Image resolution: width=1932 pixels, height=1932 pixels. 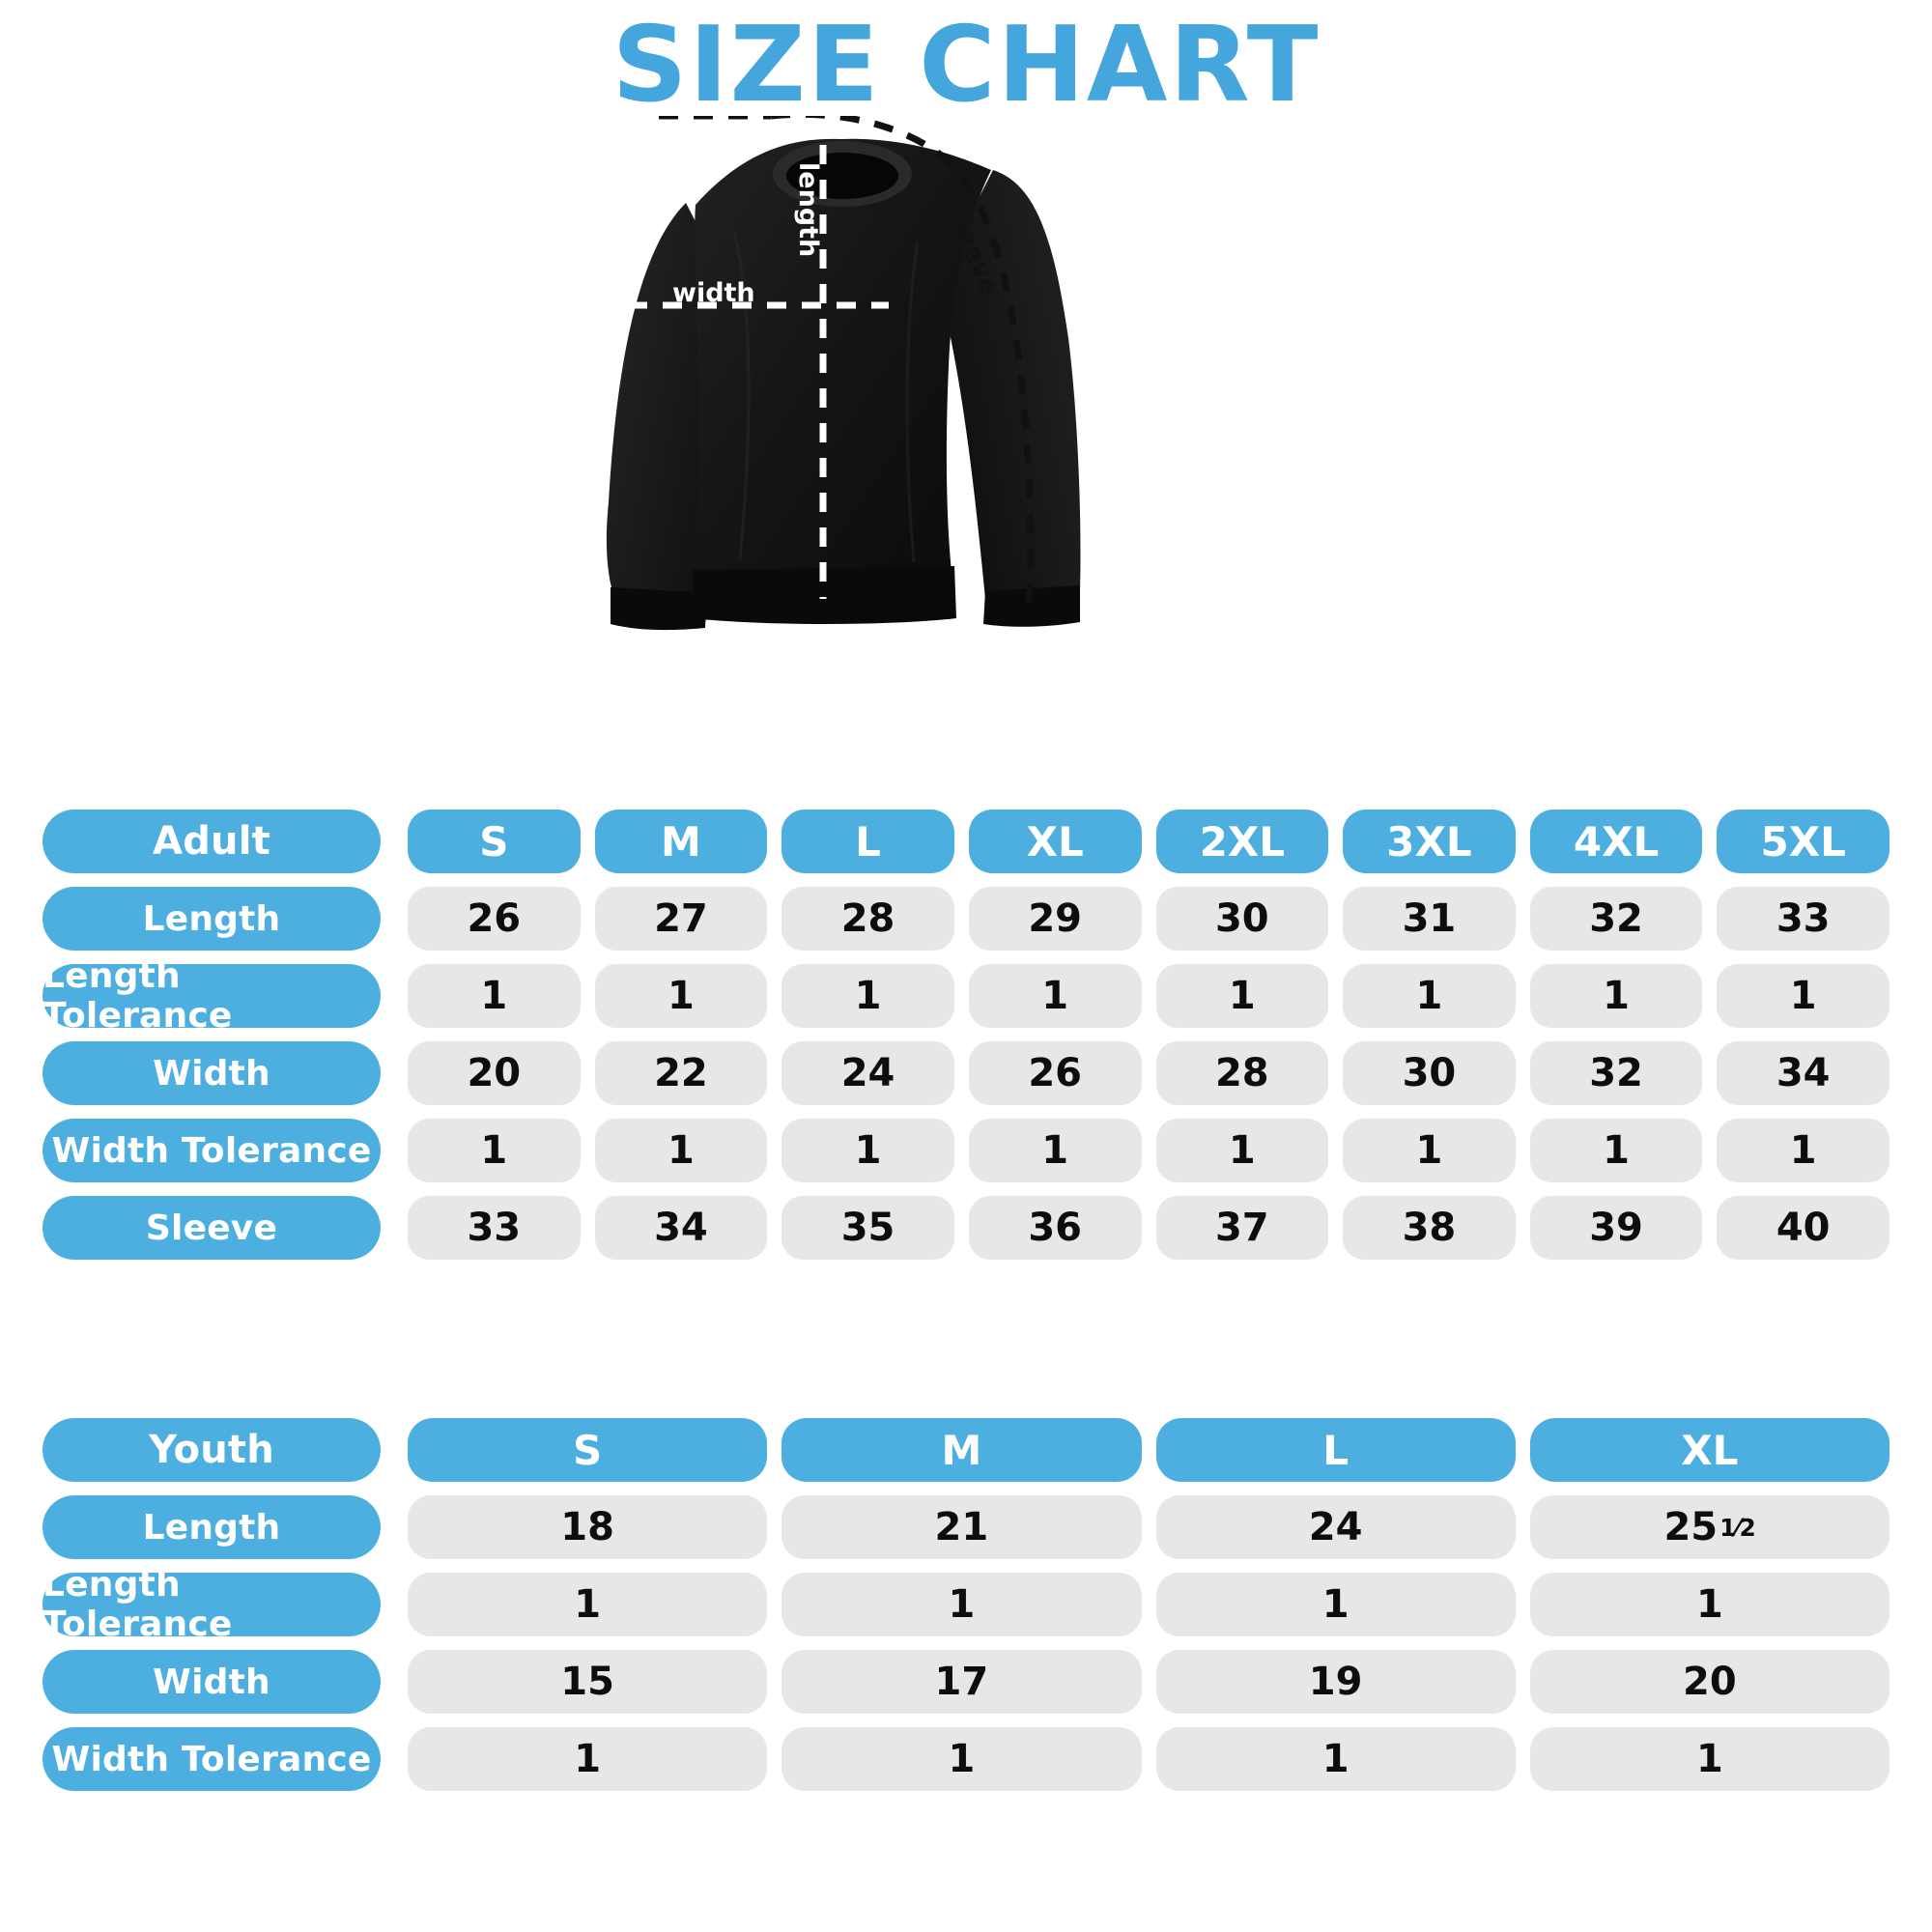 What do you see at coordinates (1148, 1073) in the screenshot?
I see `row-values: 20 22 24 26 28 30 32 34` at bounding box center [1148, 1073].